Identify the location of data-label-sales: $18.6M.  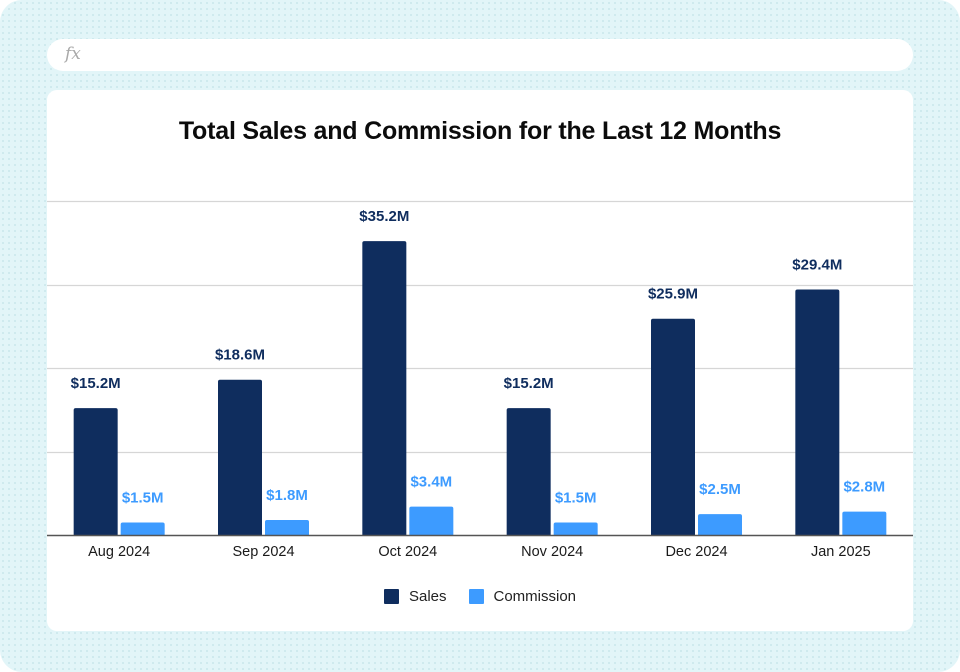
(240, 355).